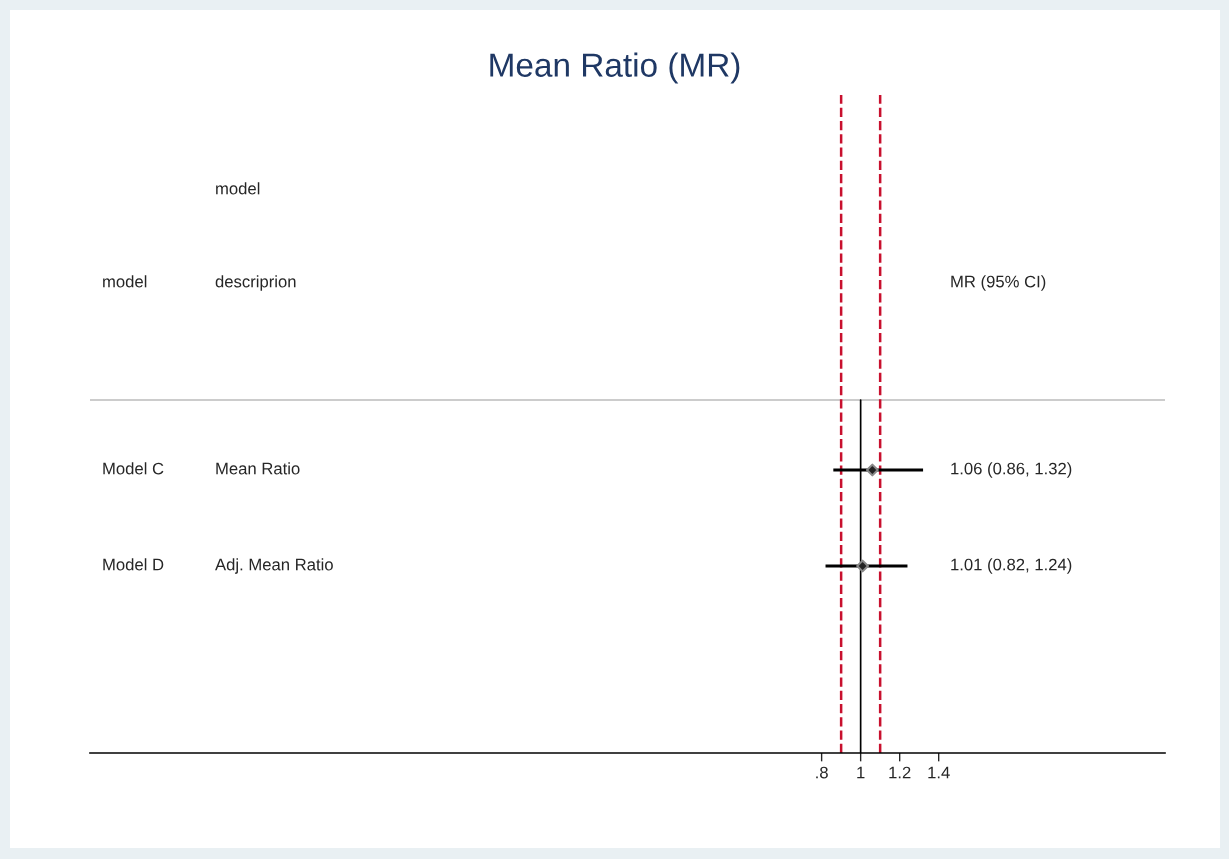 This screenshot has height=859, width=1229. What do you see at coordinates (615, 68) in the screenshot?
I see `chart-title: Mean Ratio (MR)` at bounding box center [615, 68].